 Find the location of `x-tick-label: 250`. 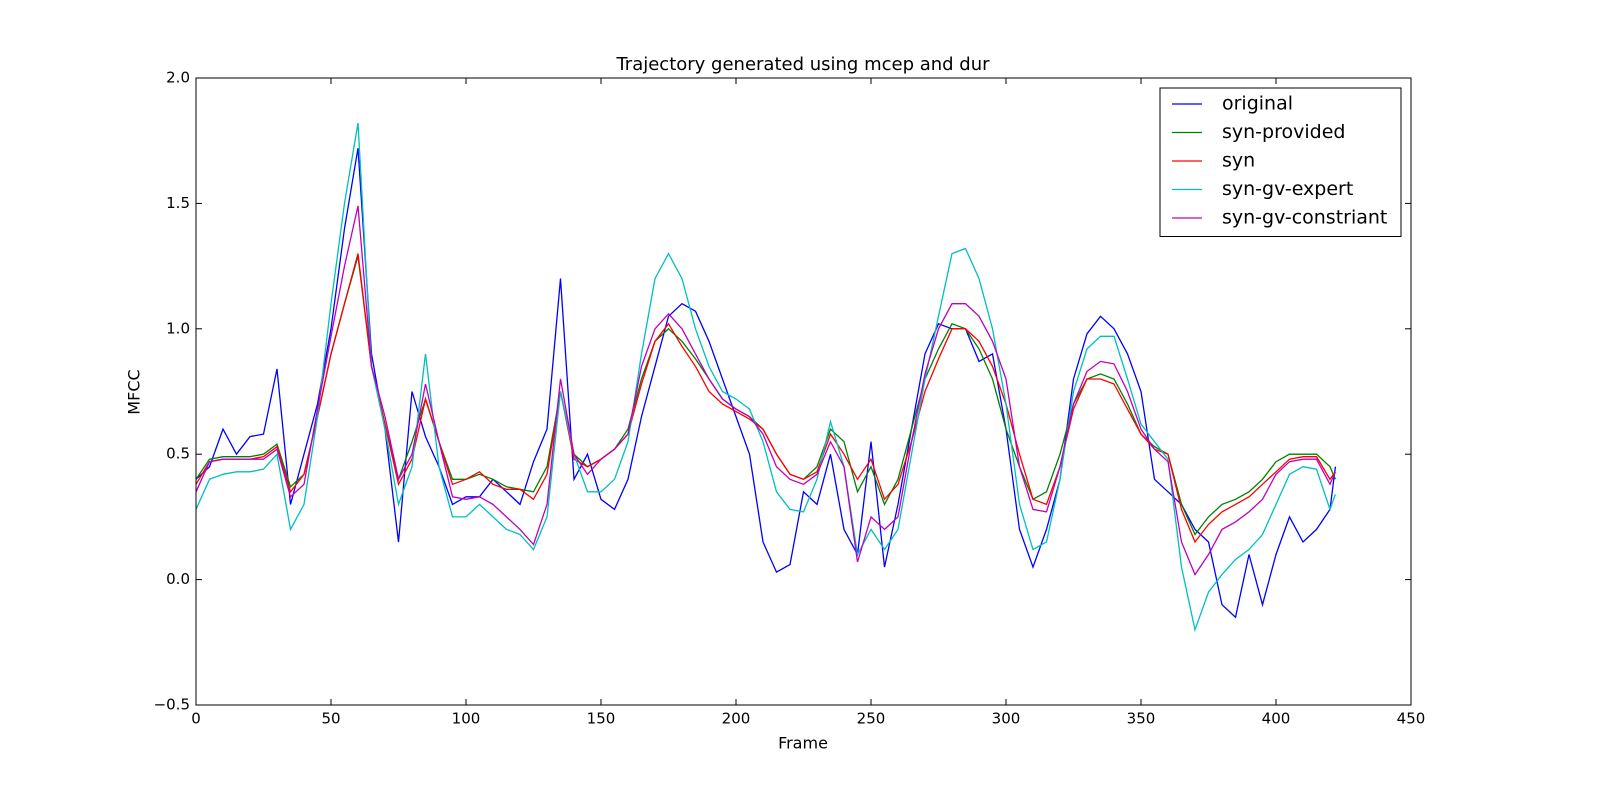

x-tick-label: 250 is located at coordinates (871, 719).